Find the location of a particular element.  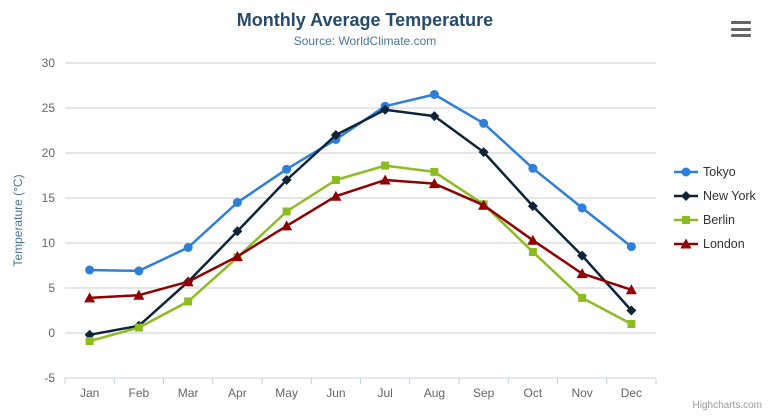

x-axis-tick-label: Jul is located at coordinates (384, 393).